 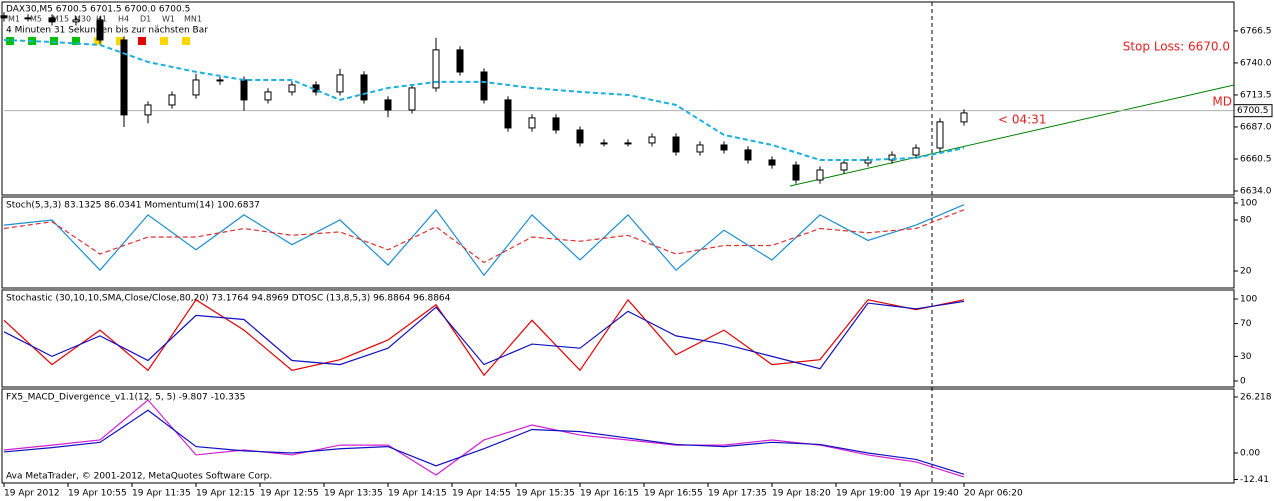 I want to click on y-tick-label: 6660.5, so click(x=1256, y=159).